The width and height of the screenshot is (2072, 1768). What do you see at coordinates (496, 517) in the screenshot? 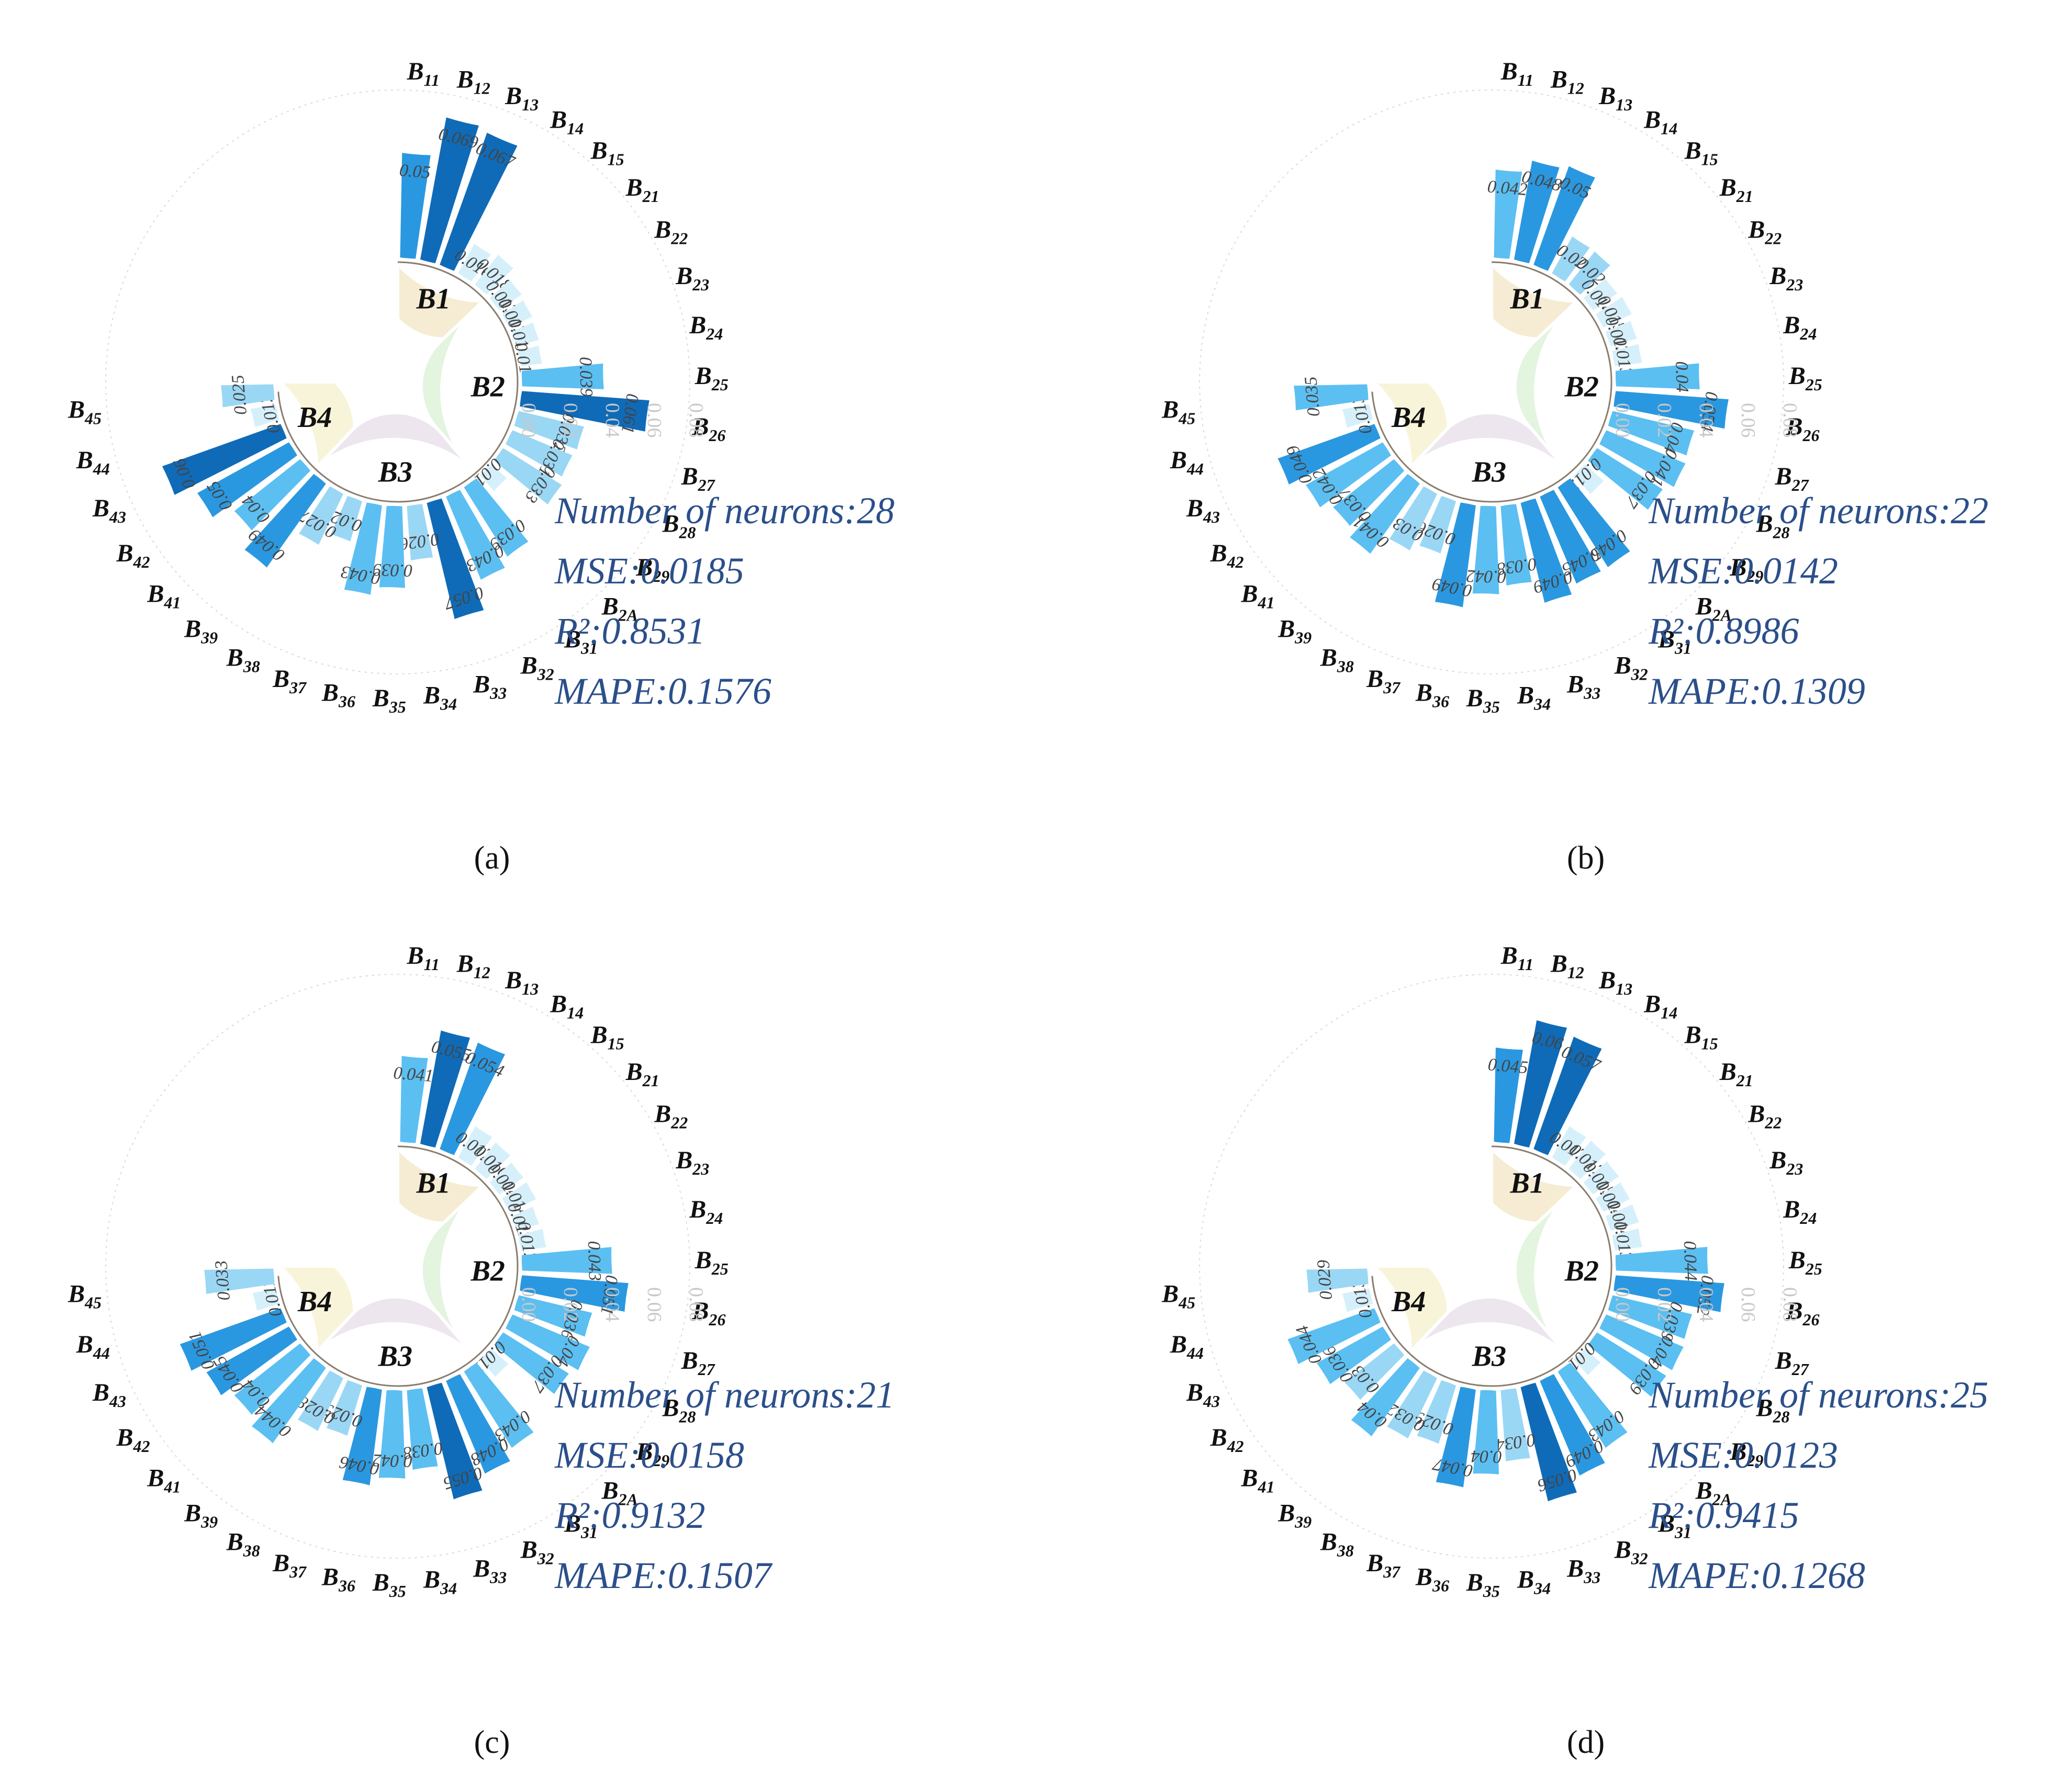
I see `bar-B31` at bounding box center [496, 517].